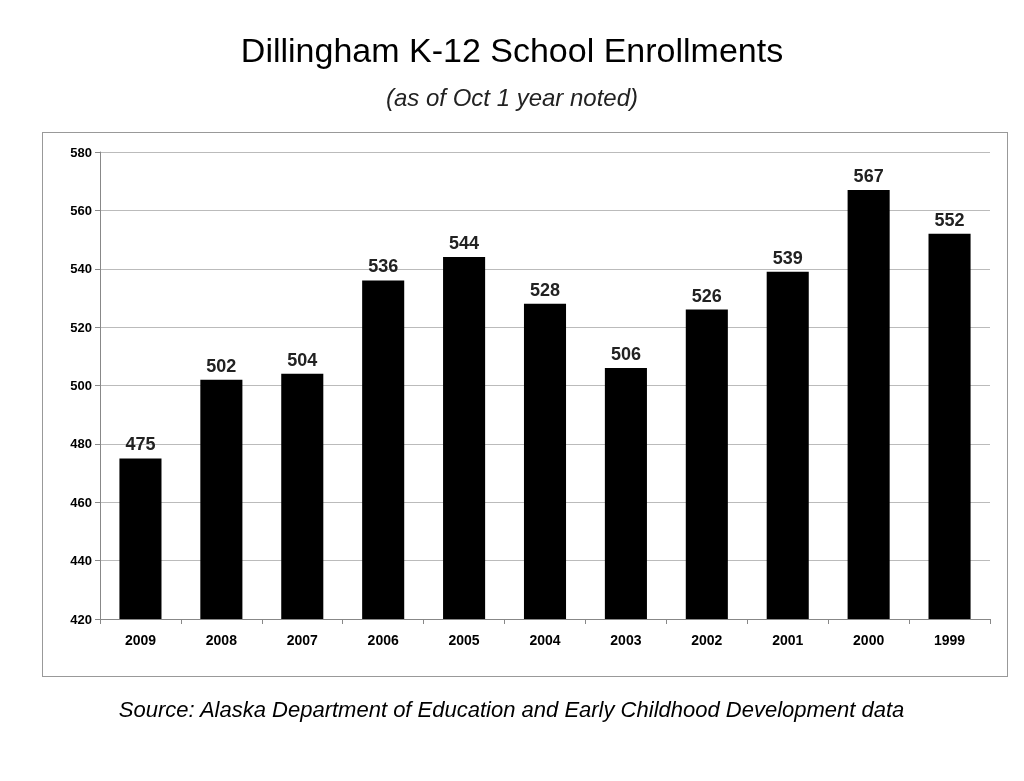  What do you see at coordinates (707, 640) in the screenshot?
I see `x-tick-label: 2002` at bounding box center [707, 640].